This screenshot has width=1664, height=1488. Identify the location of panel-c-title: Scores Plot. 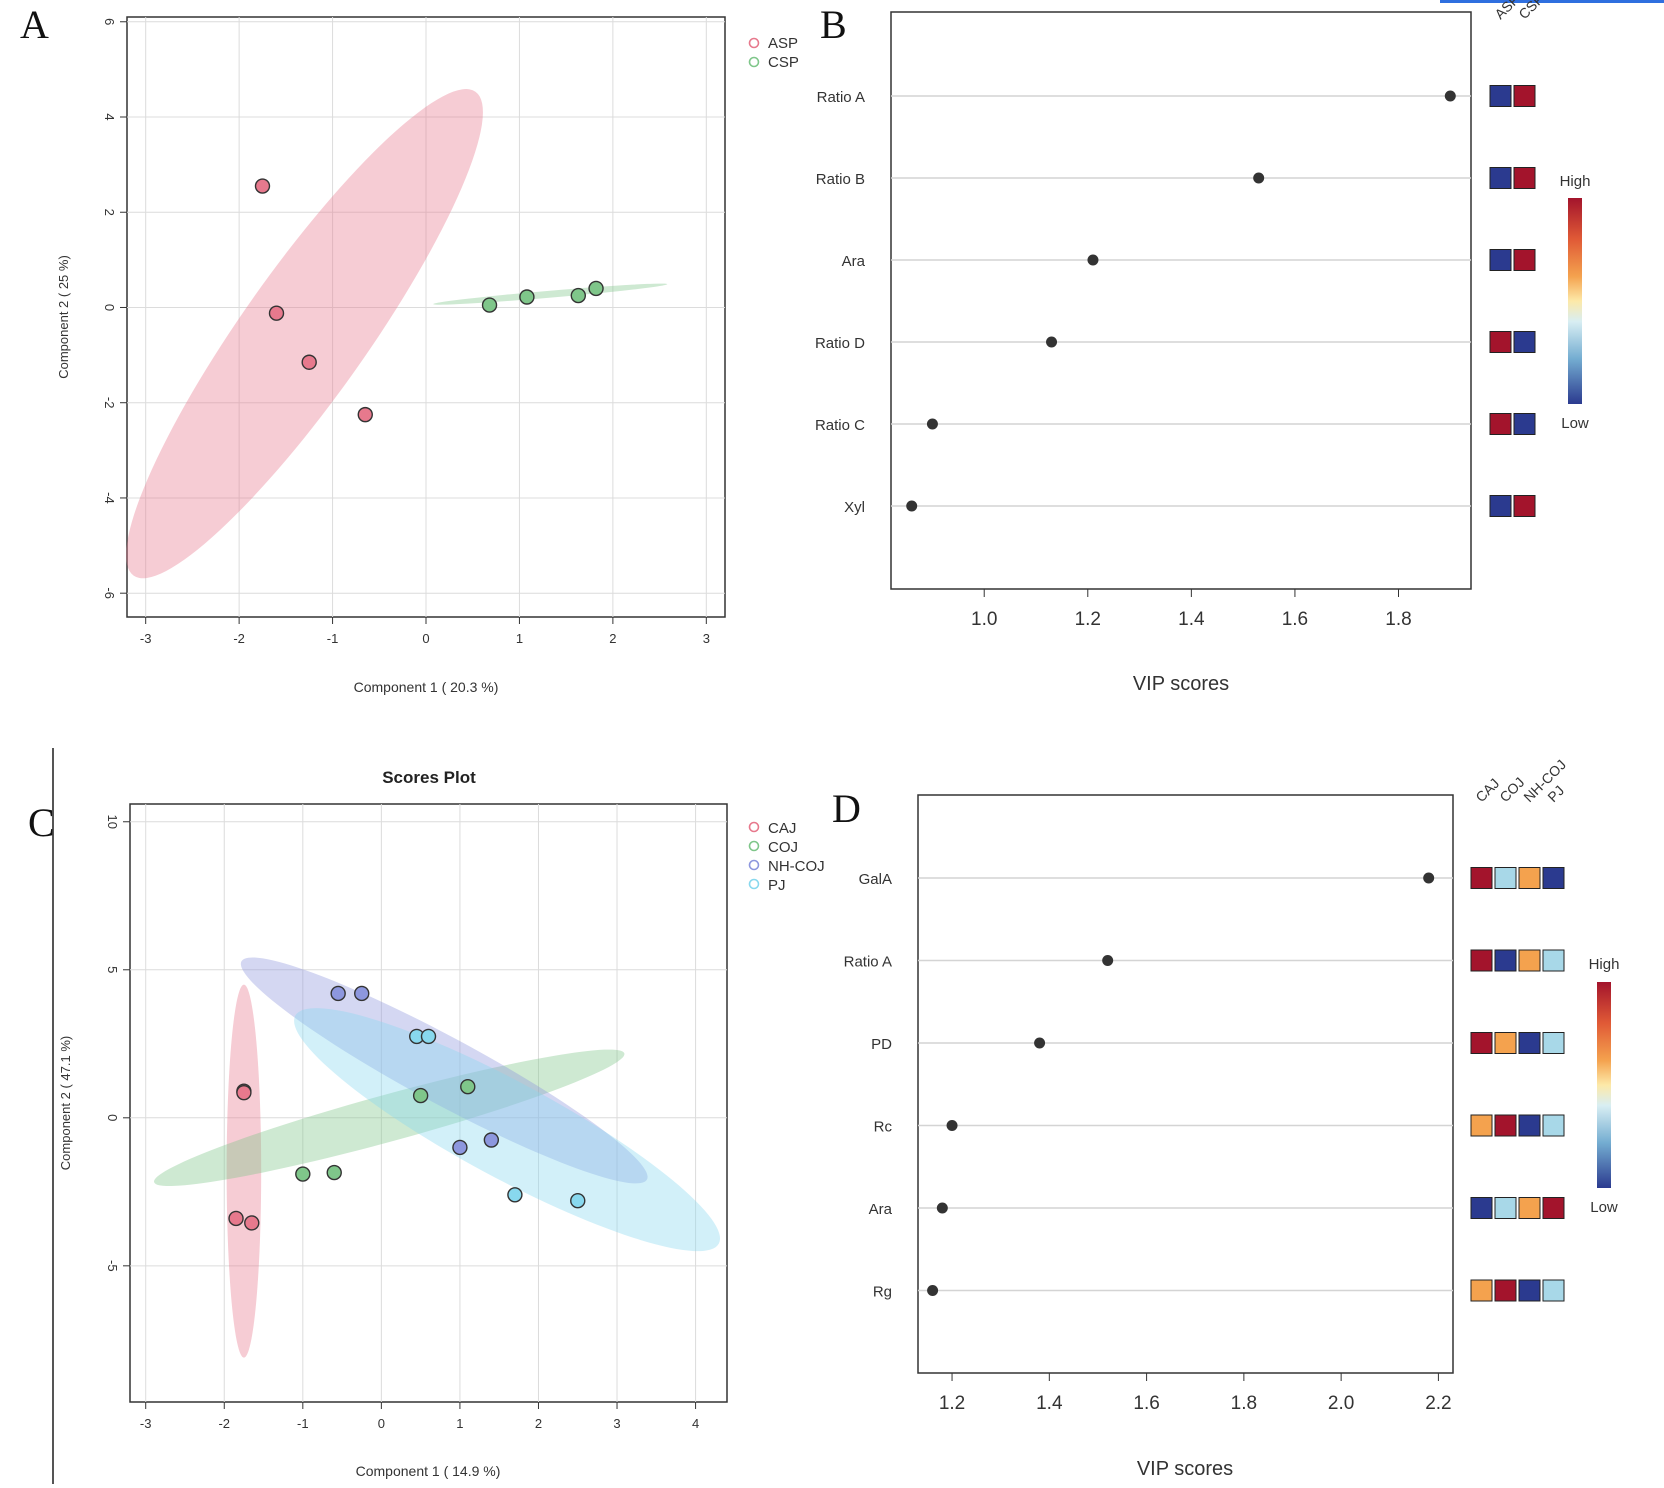
(429, 777).